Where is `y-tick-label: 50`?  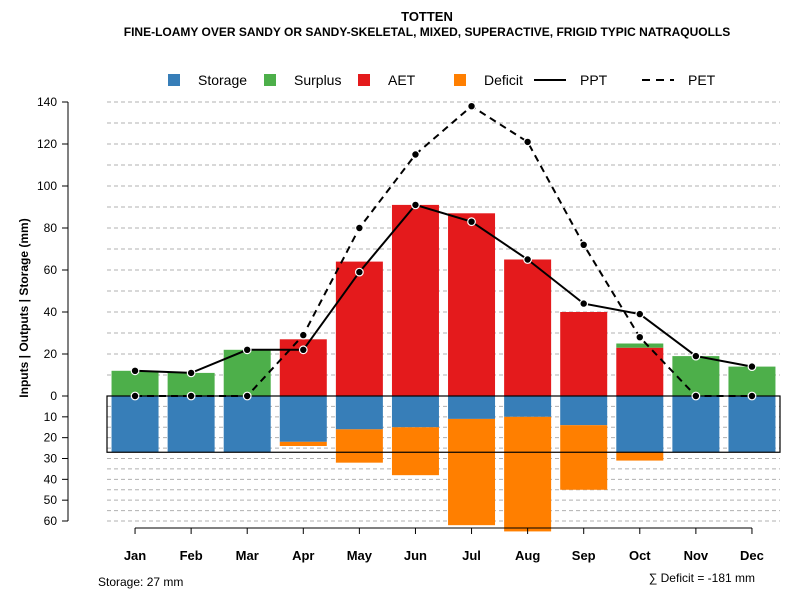
y-tick-label: 50 is located at coordinates (51, 500).